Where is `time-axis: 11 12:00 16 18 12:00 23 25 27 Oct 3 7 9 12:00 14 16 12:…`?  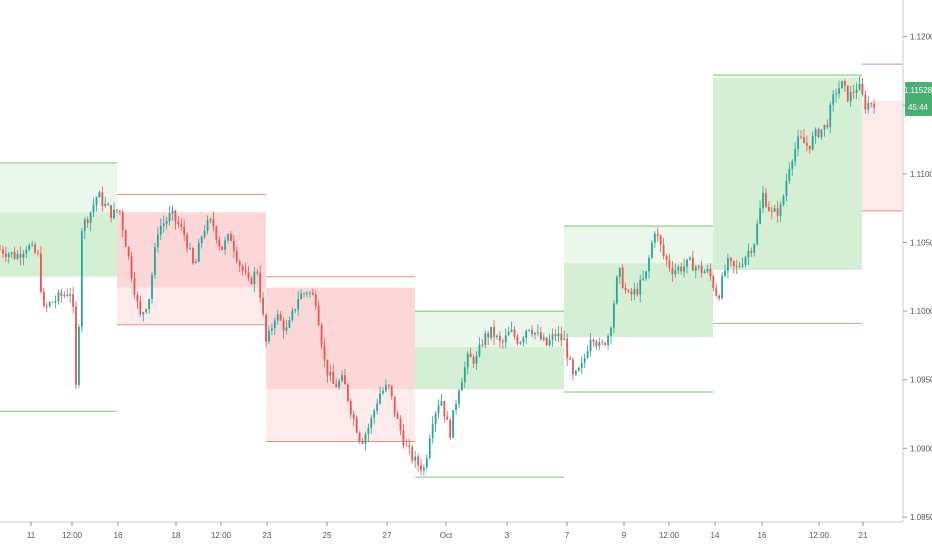
time-axis: 11 12:00 16 18 12:00 23 25 27 Oct 3 7 9 12:00 14 16 12:… is located at coordinates (447, 531).